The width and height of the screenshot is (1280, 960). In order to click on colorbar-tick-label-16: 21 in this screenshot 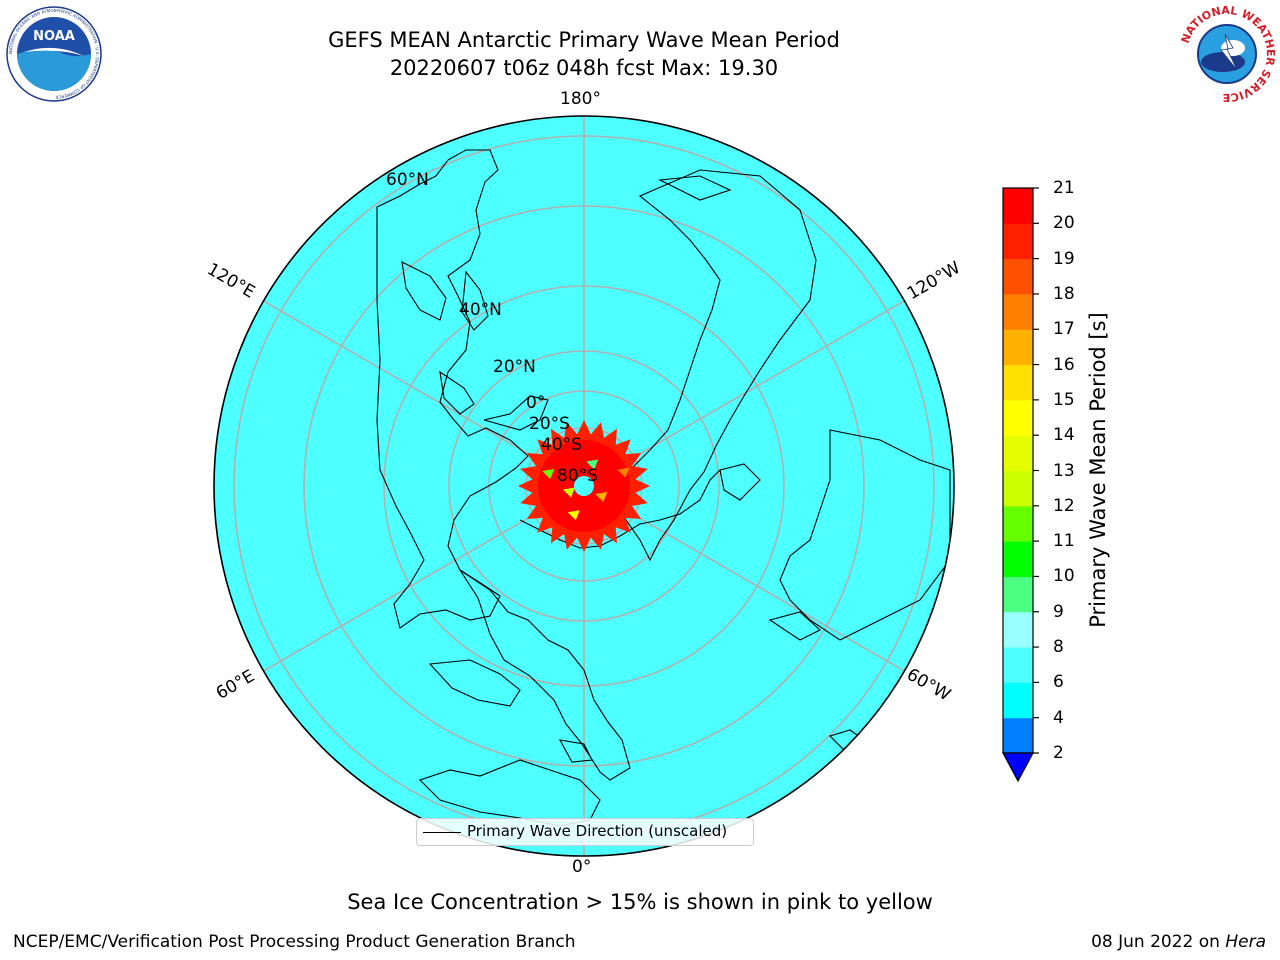, I will do `click(1064, 188)`.